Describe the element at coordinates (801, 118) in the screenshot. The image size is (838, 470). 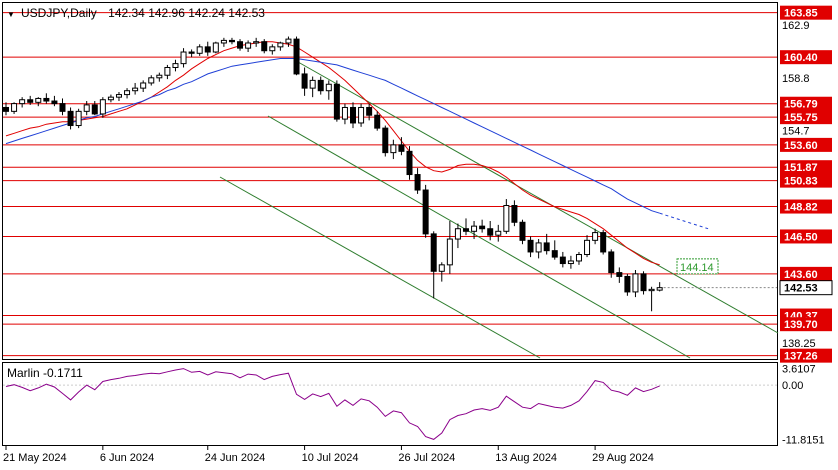
I see `level-tag-label: 155.75` at that location.